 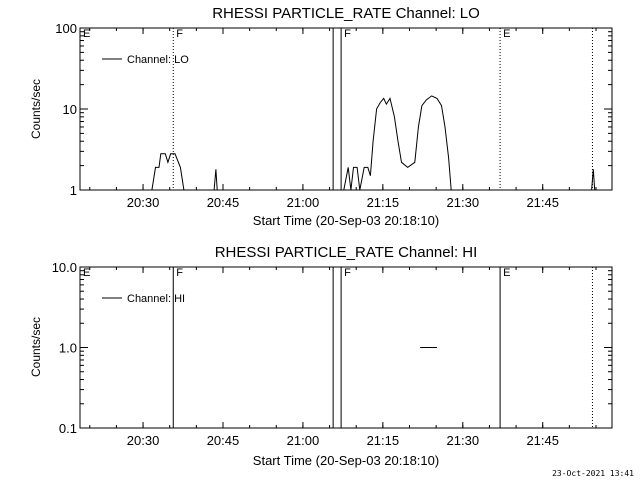 What do you see at coordinates (303, 202) in the screenshot?
I see `lo-x-tick-label: 21:00` at bounding box center [303, 202].